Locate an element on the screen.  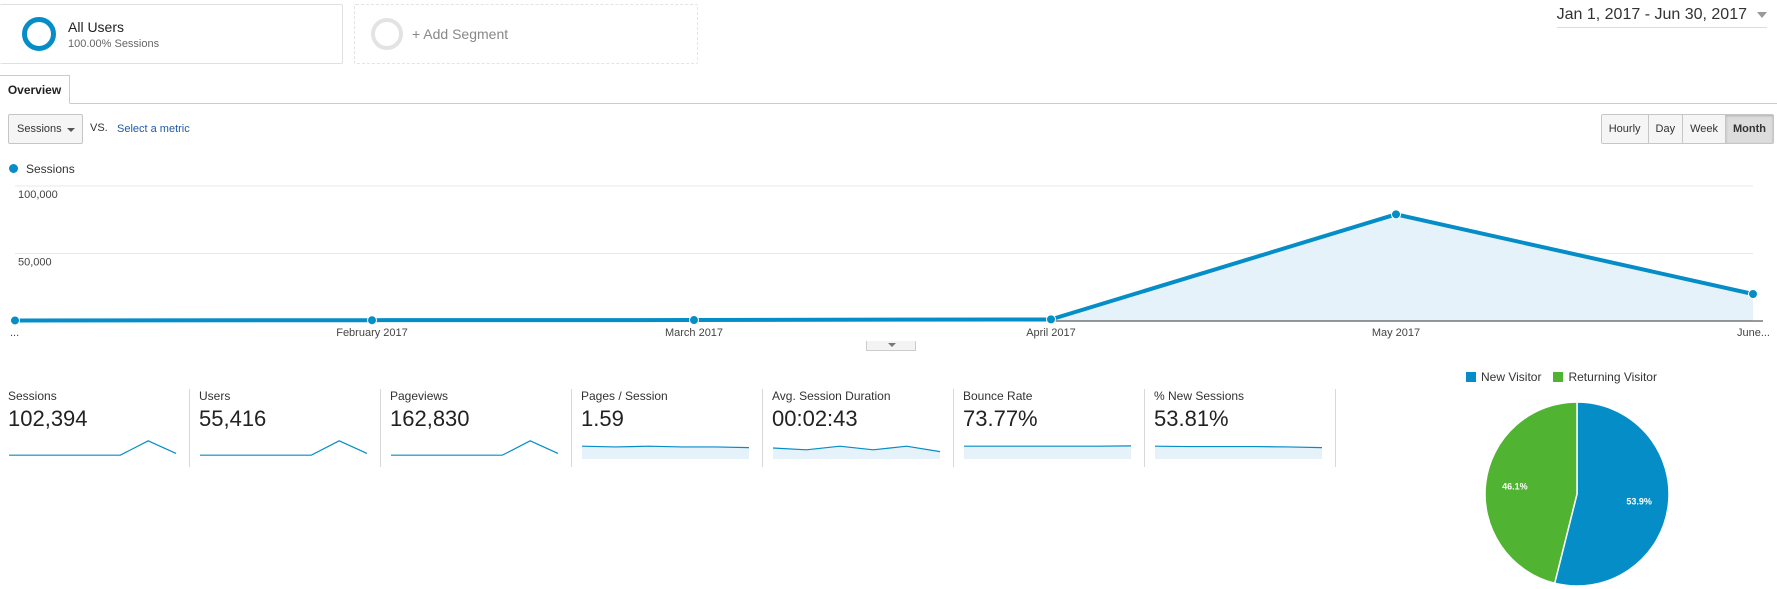
pie-slice-label: 46.1% is located at coordinates (1515, 486).